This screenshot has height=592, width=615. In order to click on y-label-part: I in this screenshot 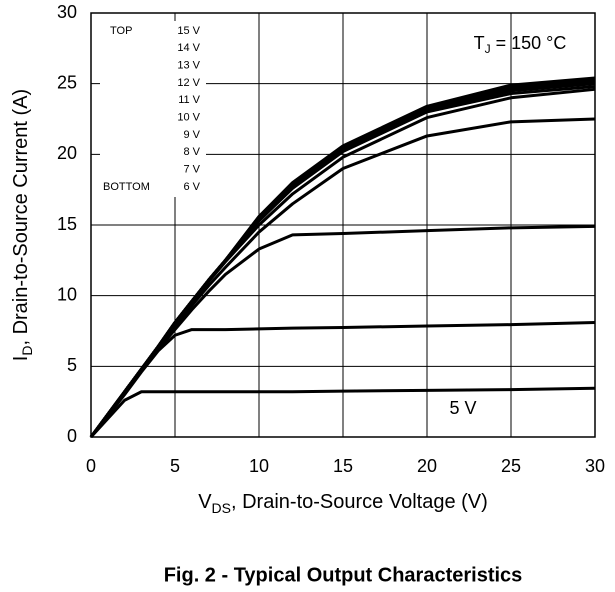, I will do `click(21, 359)`.